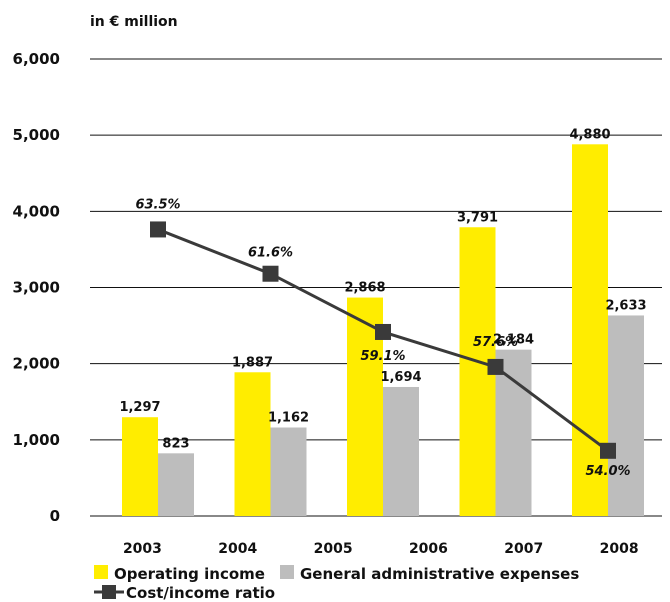 This screenshot has height=602, width=670. I want to click on ratio-data-label: 61.6%, so click(270, 253).